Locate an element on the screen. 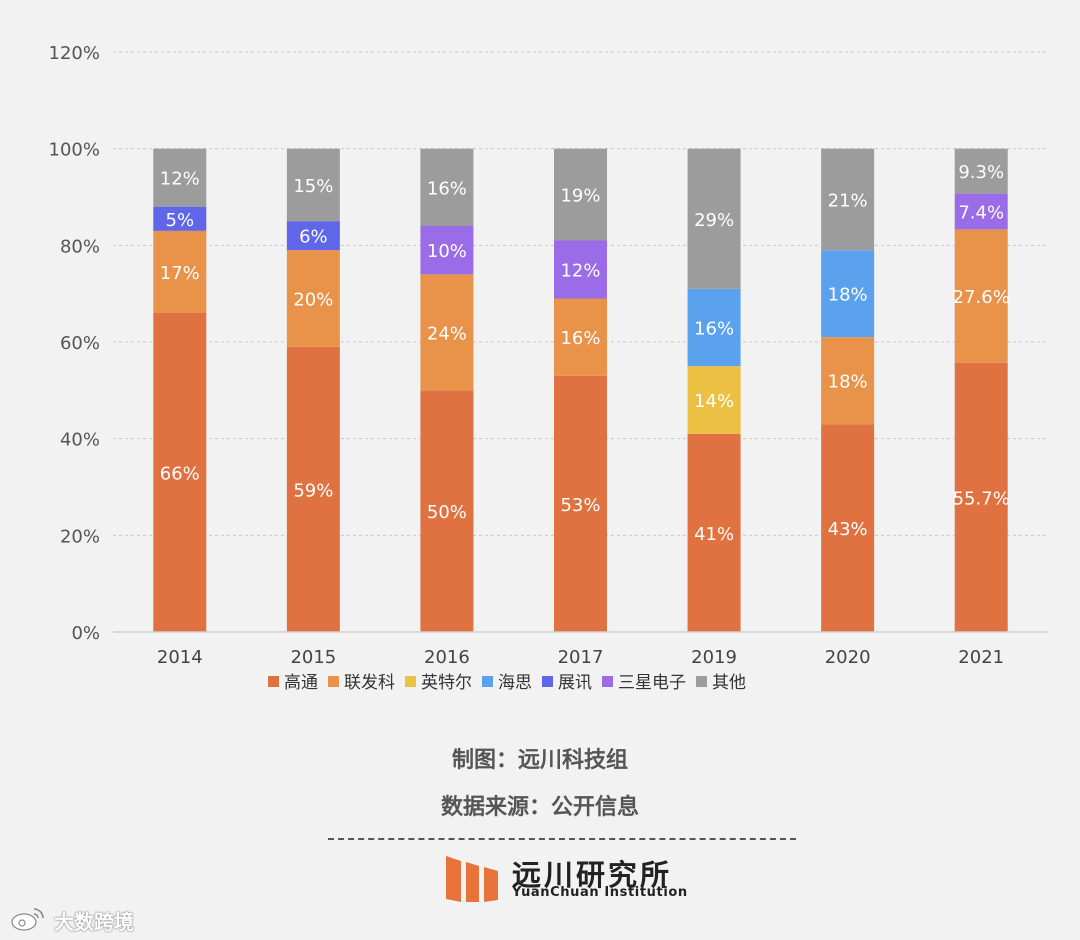 The image size is (1080, 940). data-label: 5% is located at coordinates (180, 220).